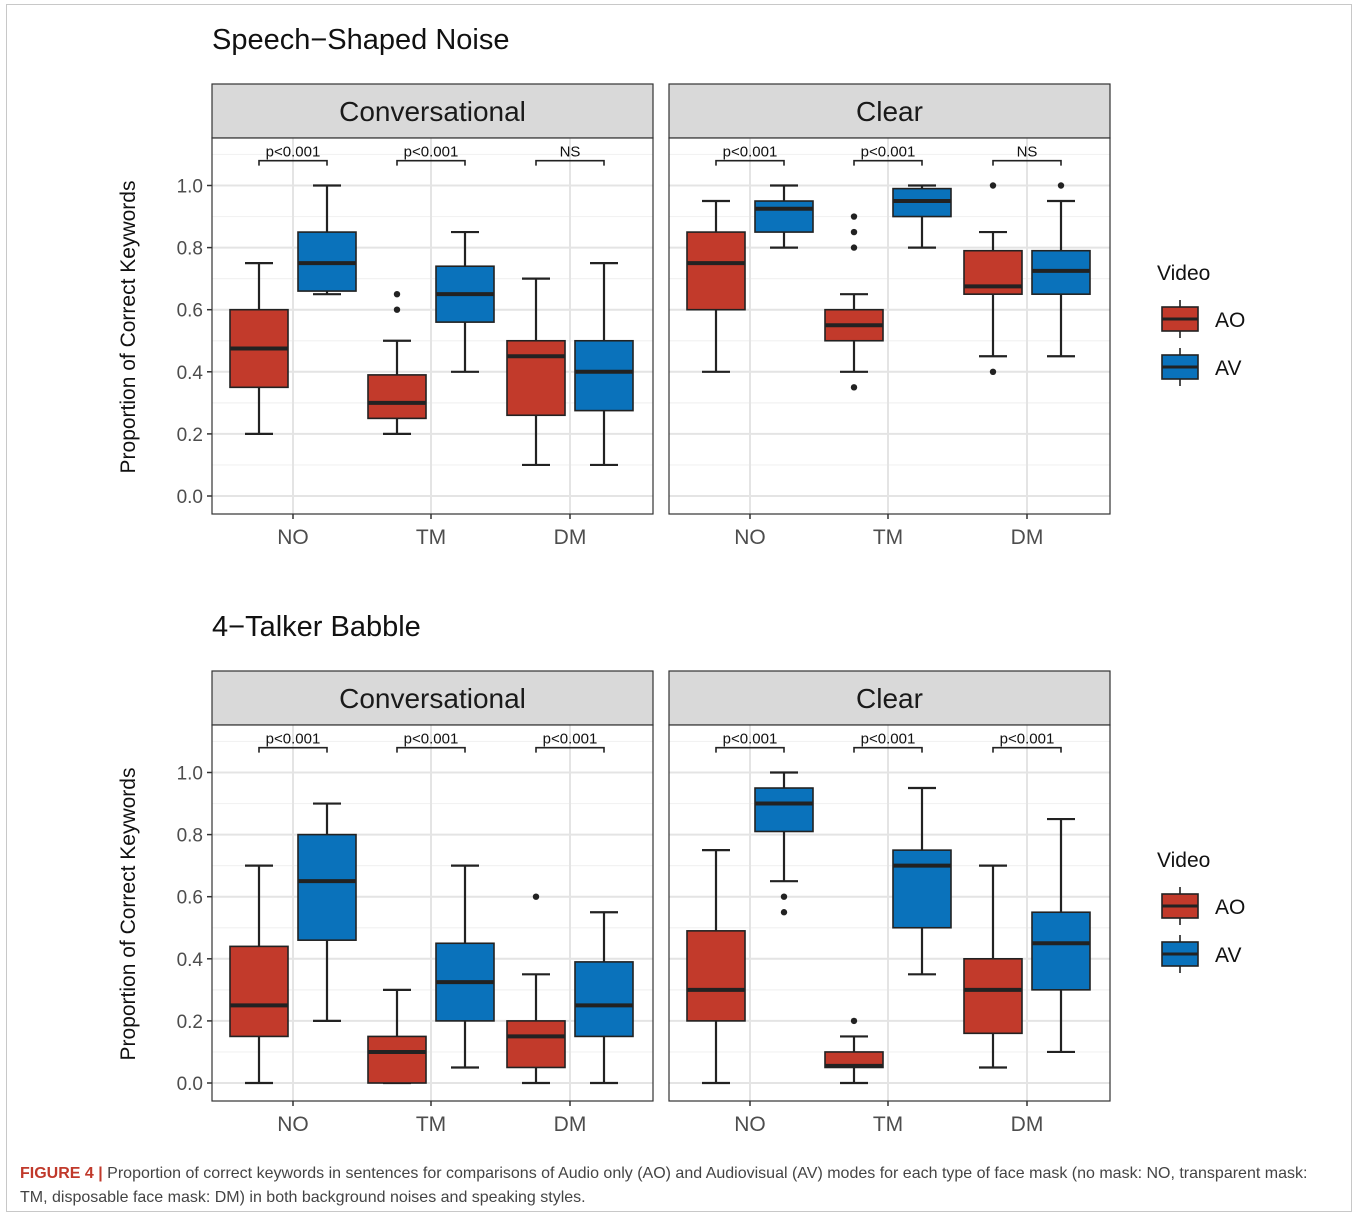  I want to click on caption-label: FIGURE 4 |, so click(61, 1173).